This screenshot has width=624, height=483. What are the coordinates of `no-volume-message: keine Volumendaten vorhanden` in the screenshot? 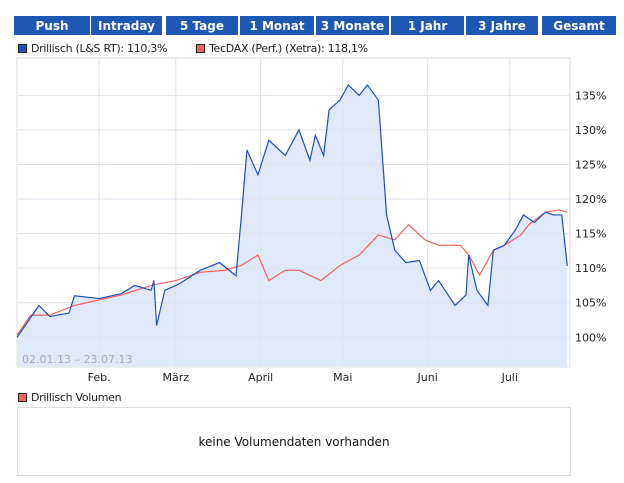 It's located at (294, 441).